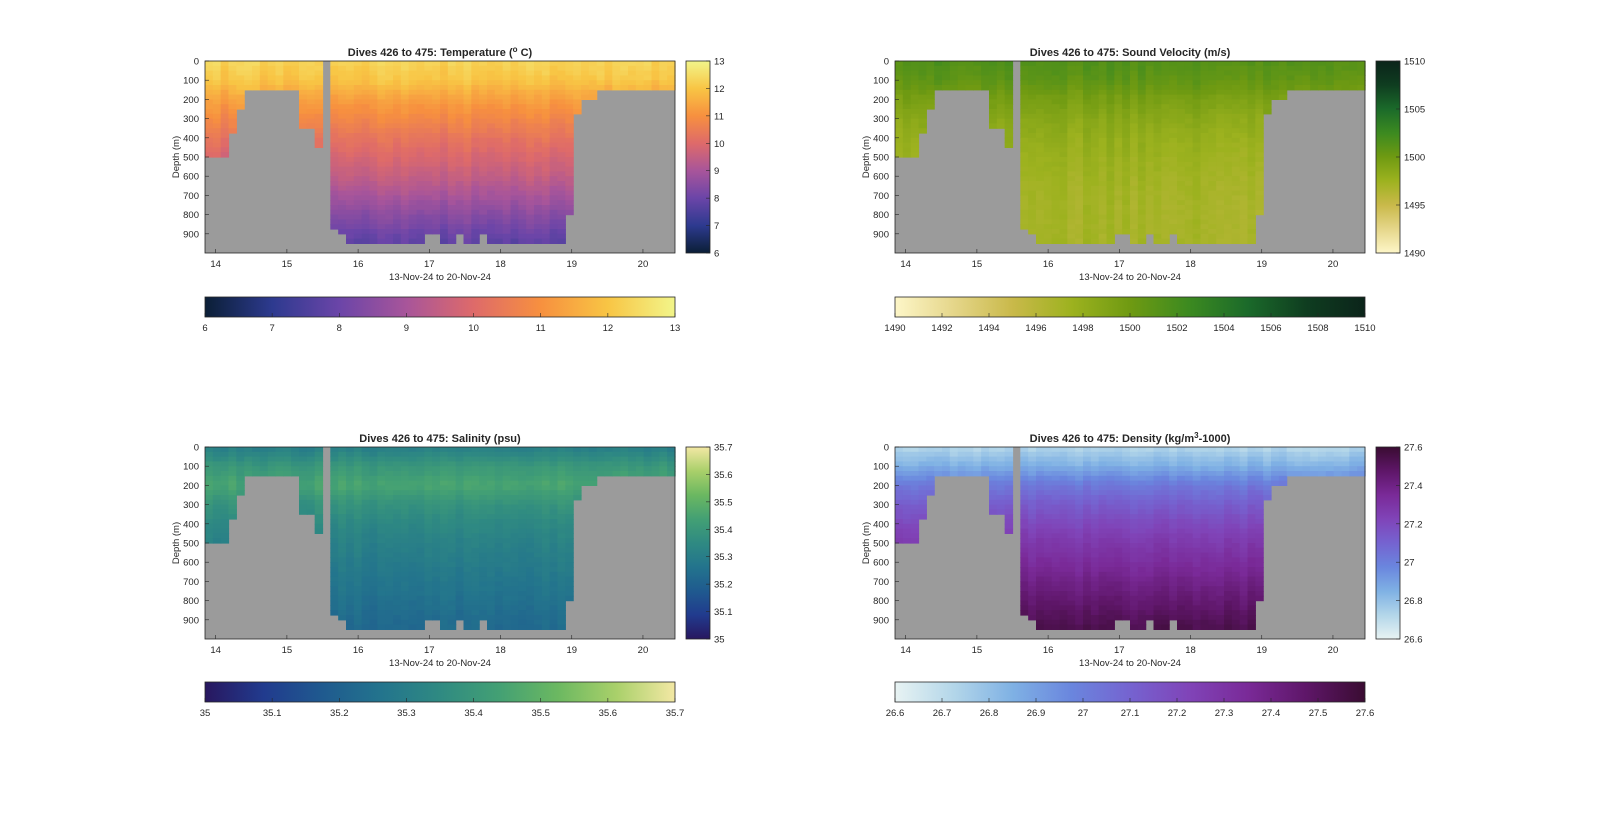 The height and width of the screenshot is (835, 1600). I want to click on colorbar-tick-label: 35, so click(205, 713).